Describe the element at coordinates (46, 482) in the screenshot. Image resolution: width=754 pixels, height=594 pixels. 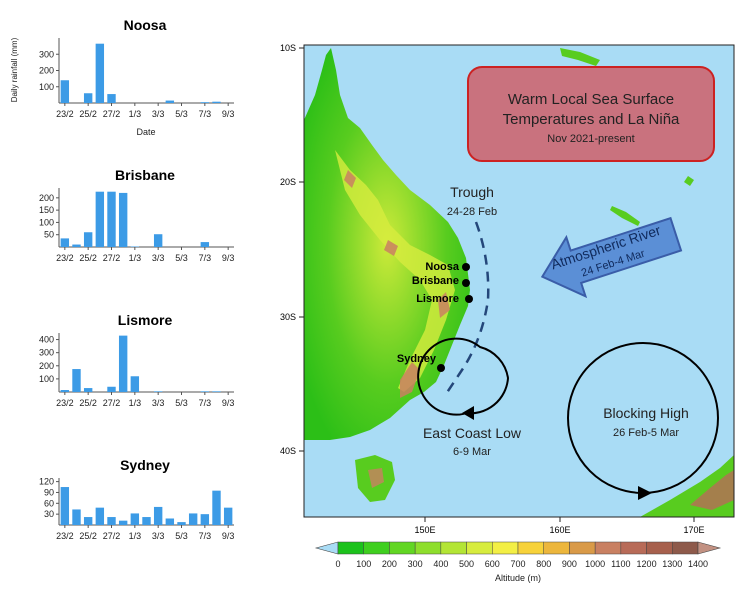
I see `y-tick-label: 120` at that location.